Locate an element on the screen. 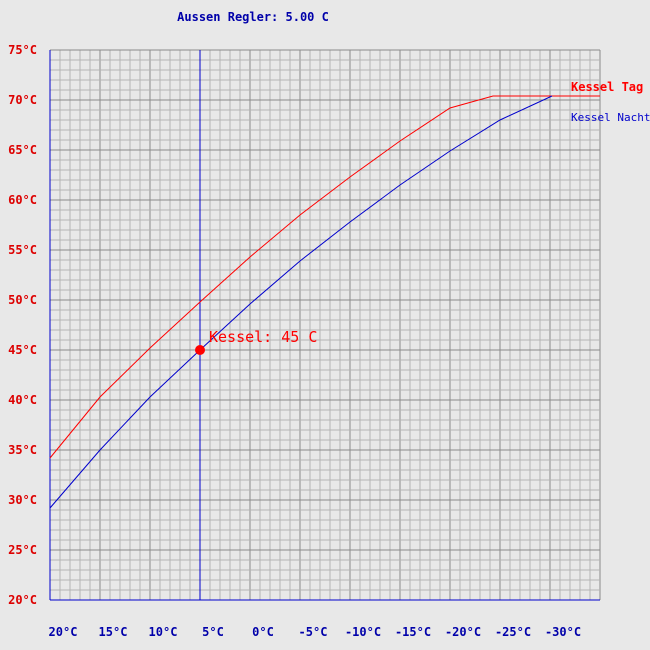 The image size is (650, 650). x-tick-label: 5°C is located at coordinates (213, 632).